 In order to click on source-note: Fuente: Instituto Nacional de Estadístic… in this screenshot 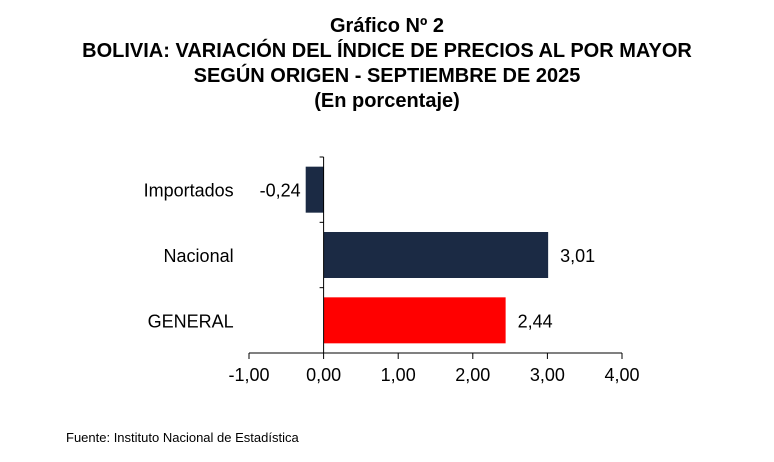, I will do `click(182, 437)`.